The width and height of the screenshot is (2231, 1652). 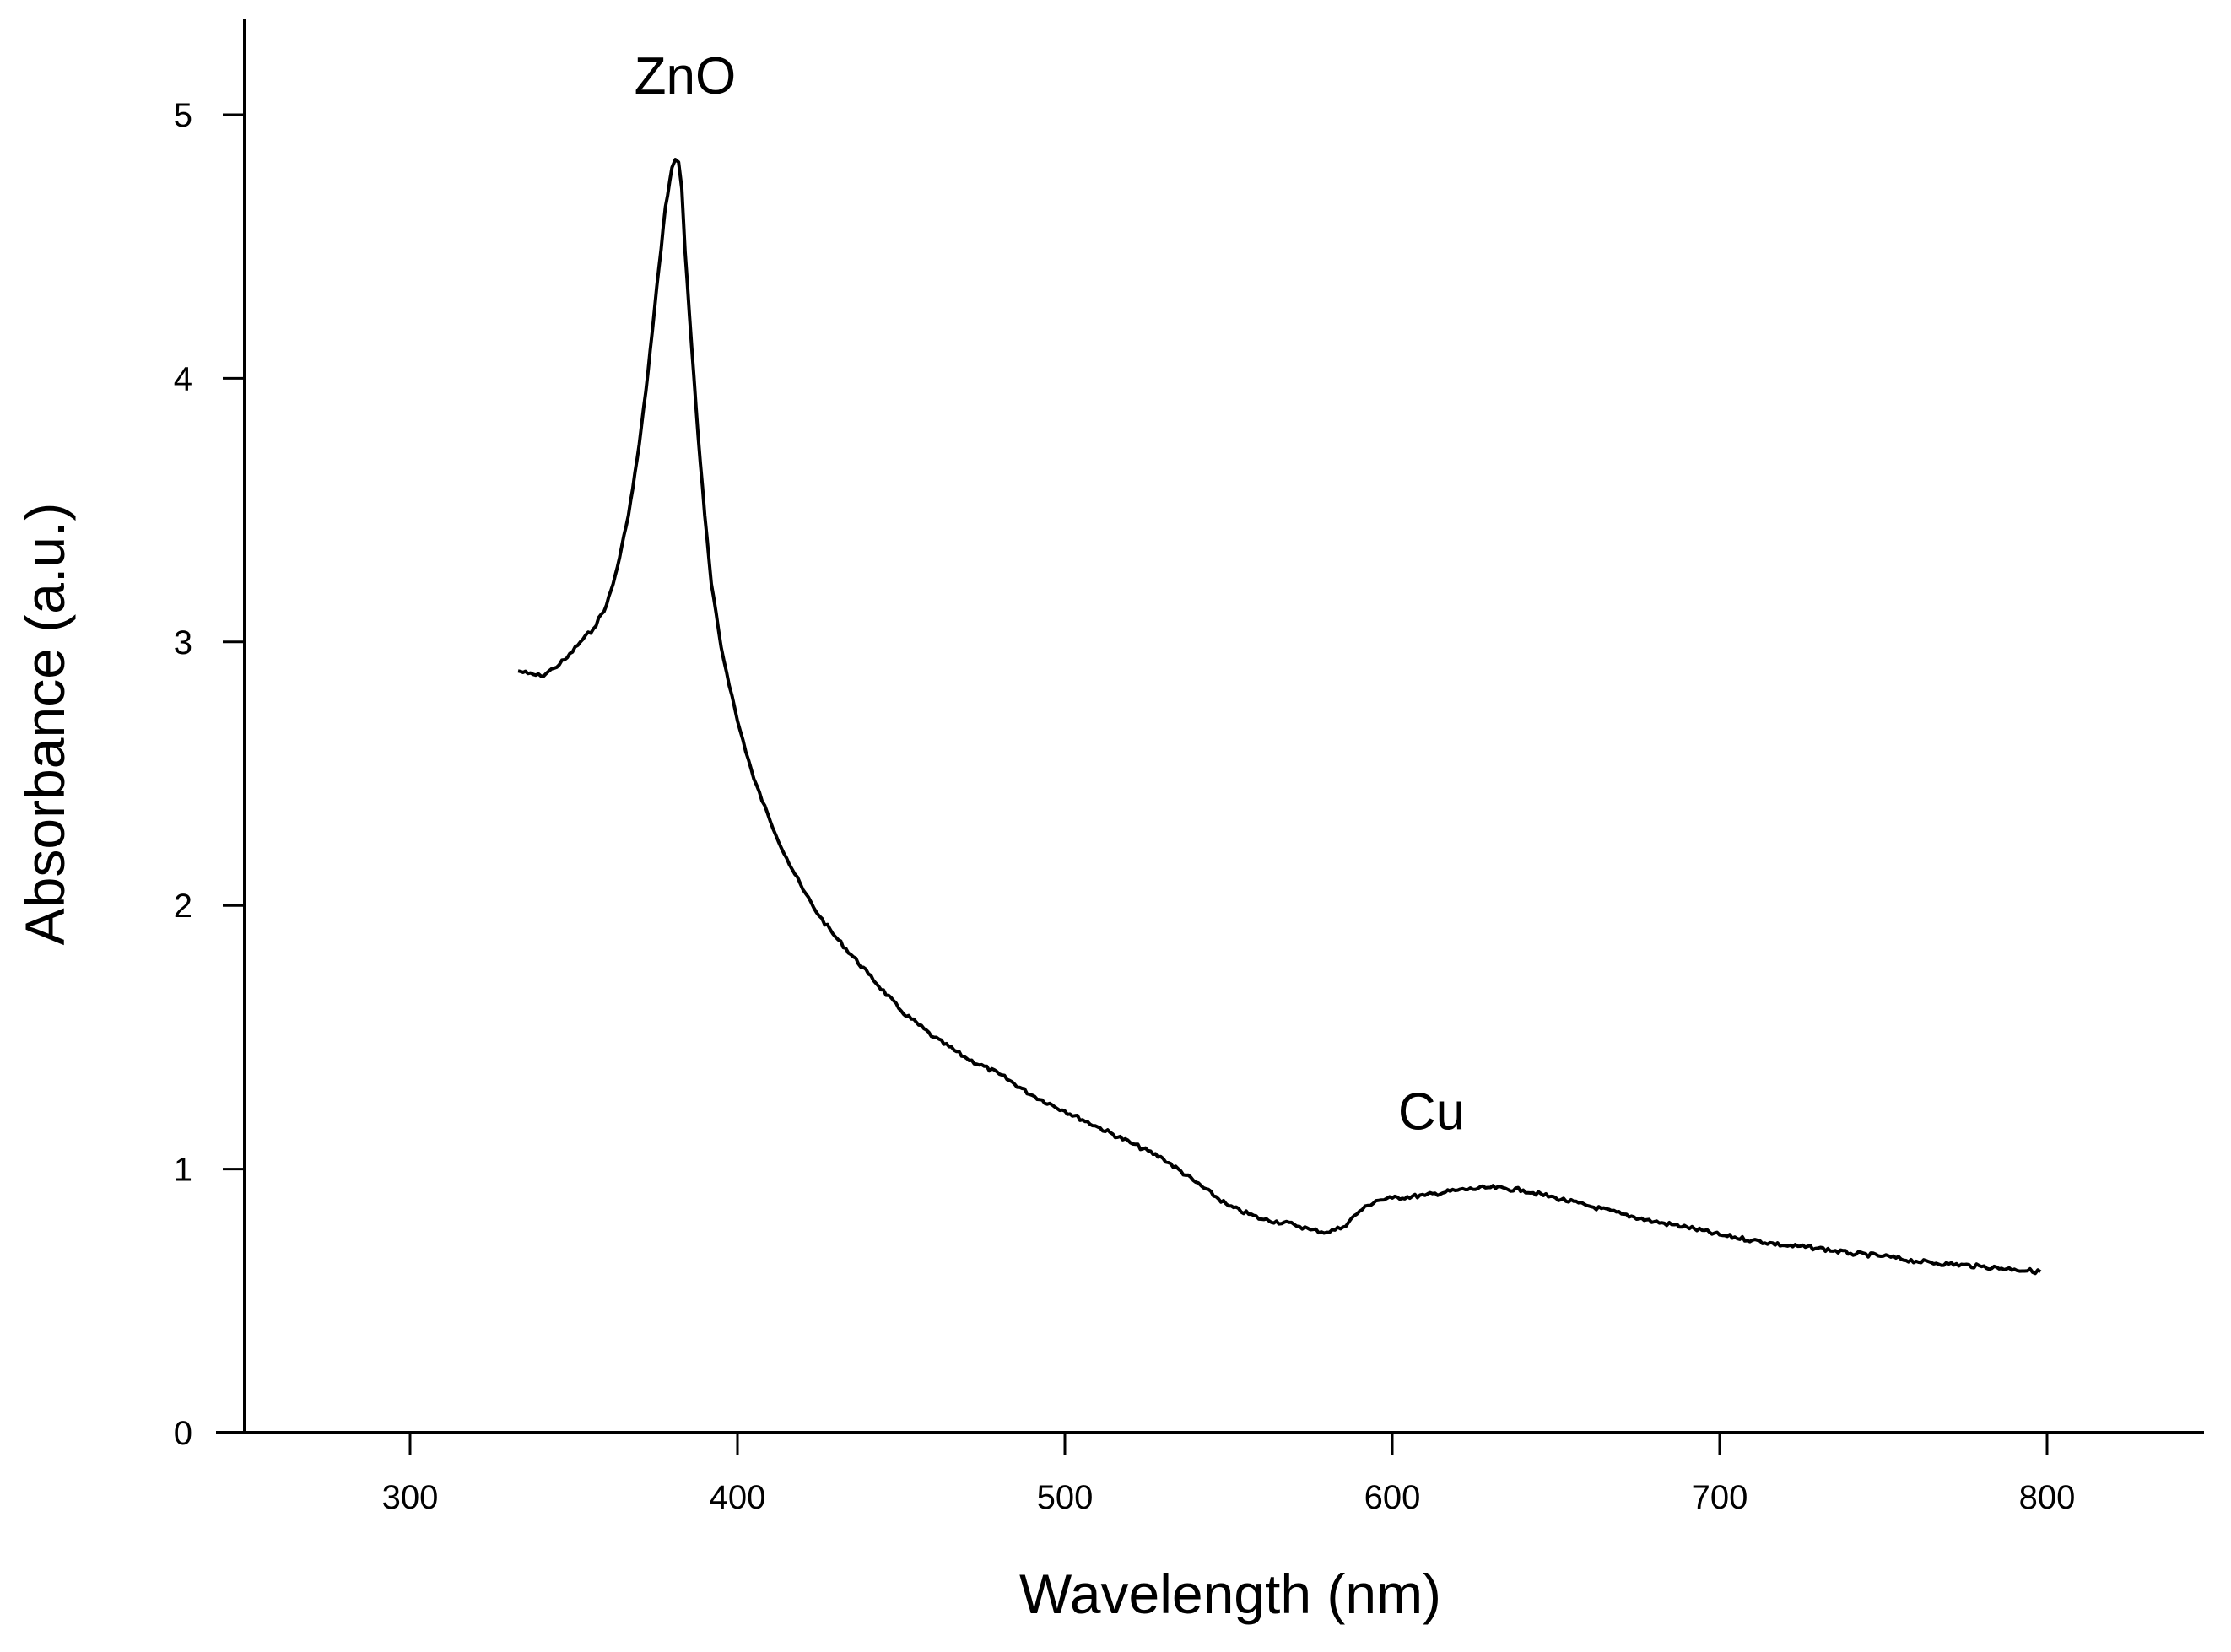 I want to click on x-tick-label-600: 600, so click(x=1392, y=1497).